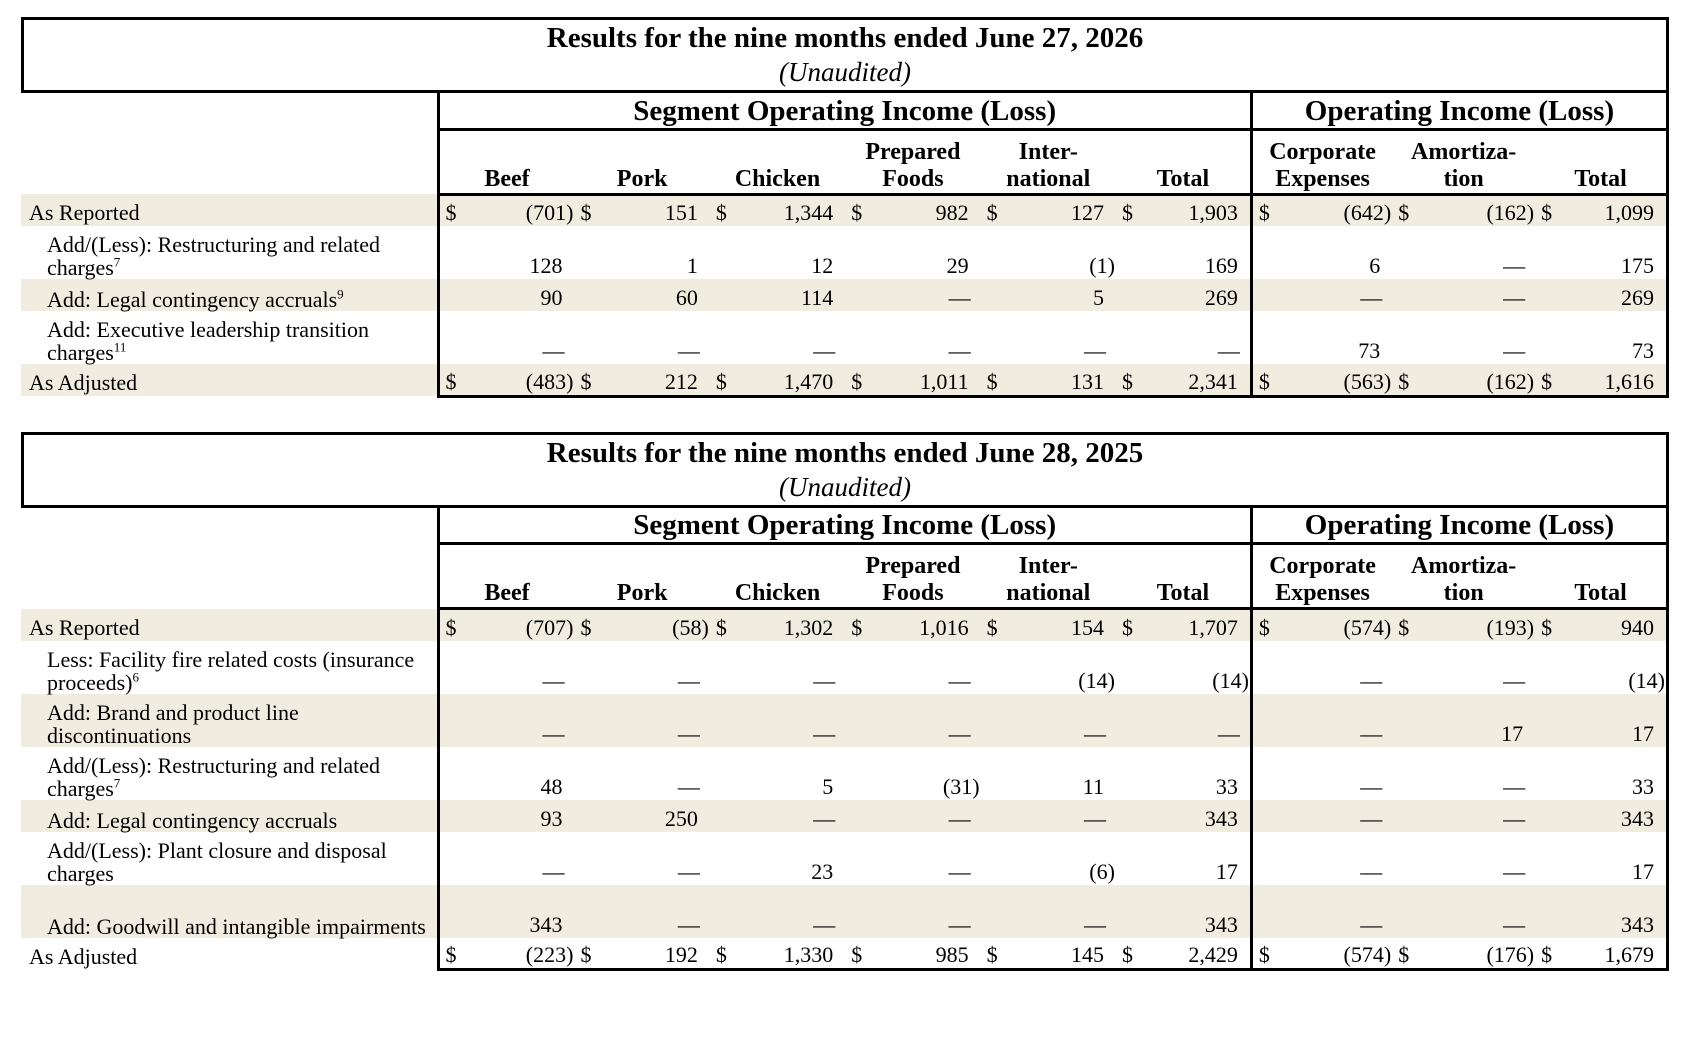 This screenshot has height=1052, width=1688. I want to click on col-header-beef-label: Beef, so click(507, 178).